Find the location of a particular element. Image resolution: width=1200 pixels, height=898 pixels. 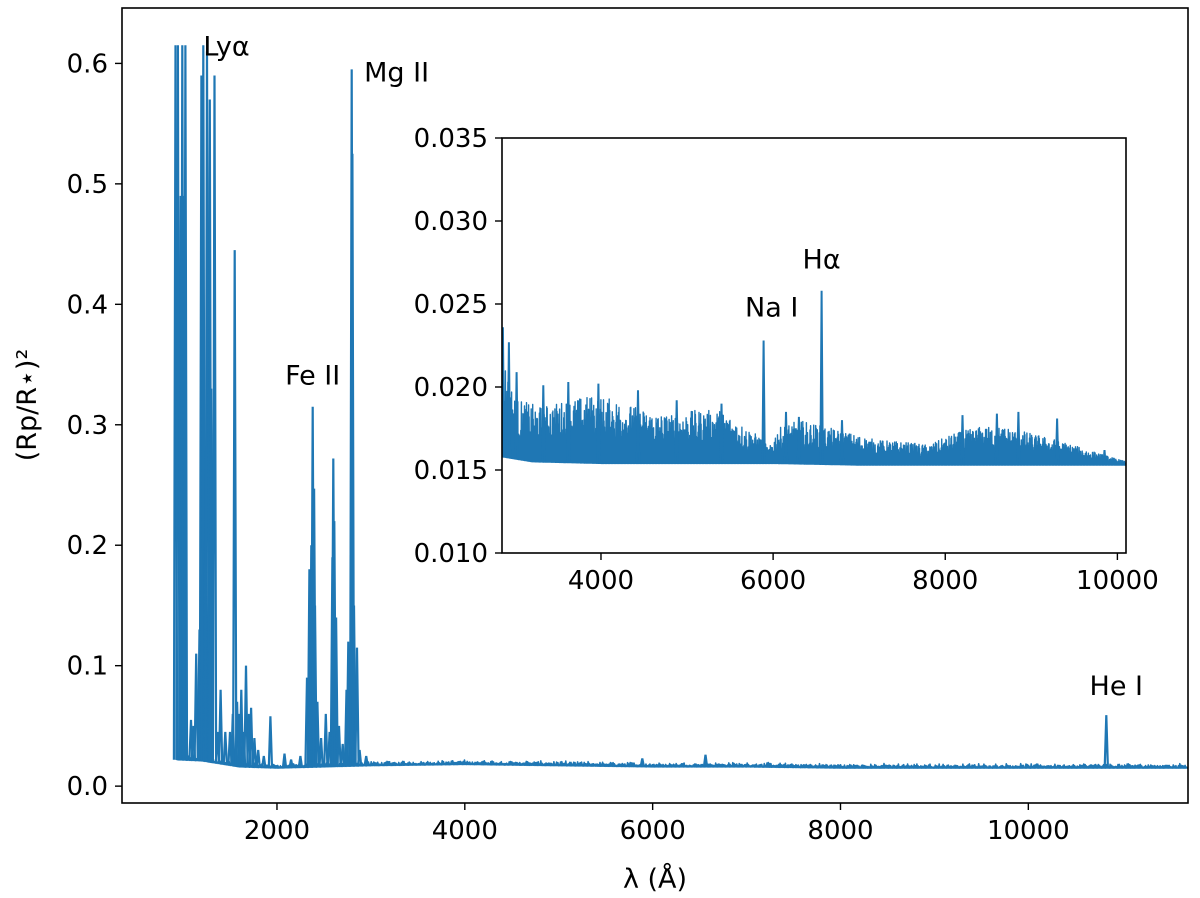

annotation-label: He I is located at coordinates (1116, 686).